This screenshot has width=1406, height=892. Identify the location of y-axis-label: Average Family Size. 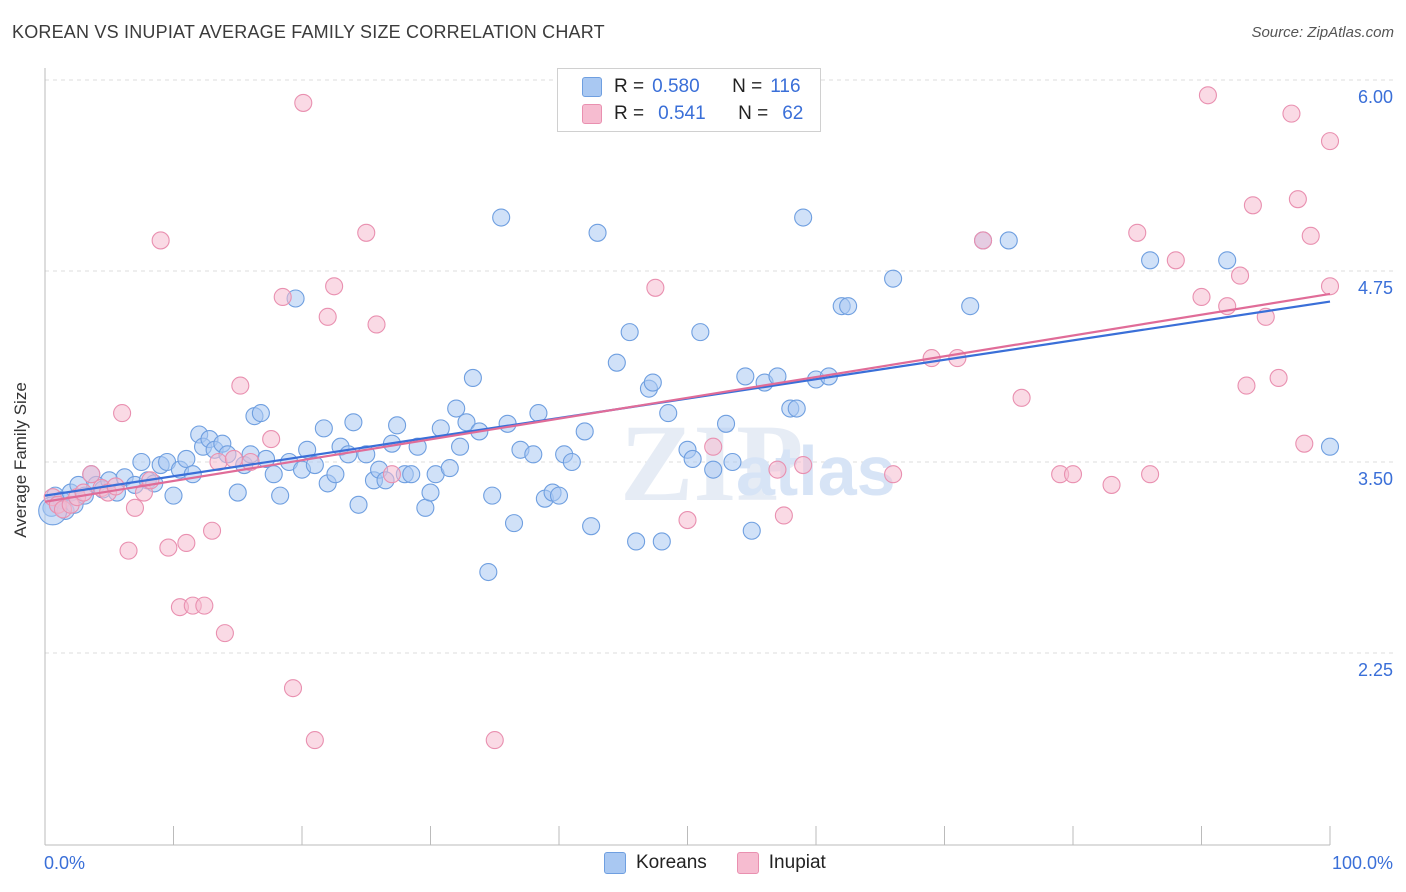
(20, 460).